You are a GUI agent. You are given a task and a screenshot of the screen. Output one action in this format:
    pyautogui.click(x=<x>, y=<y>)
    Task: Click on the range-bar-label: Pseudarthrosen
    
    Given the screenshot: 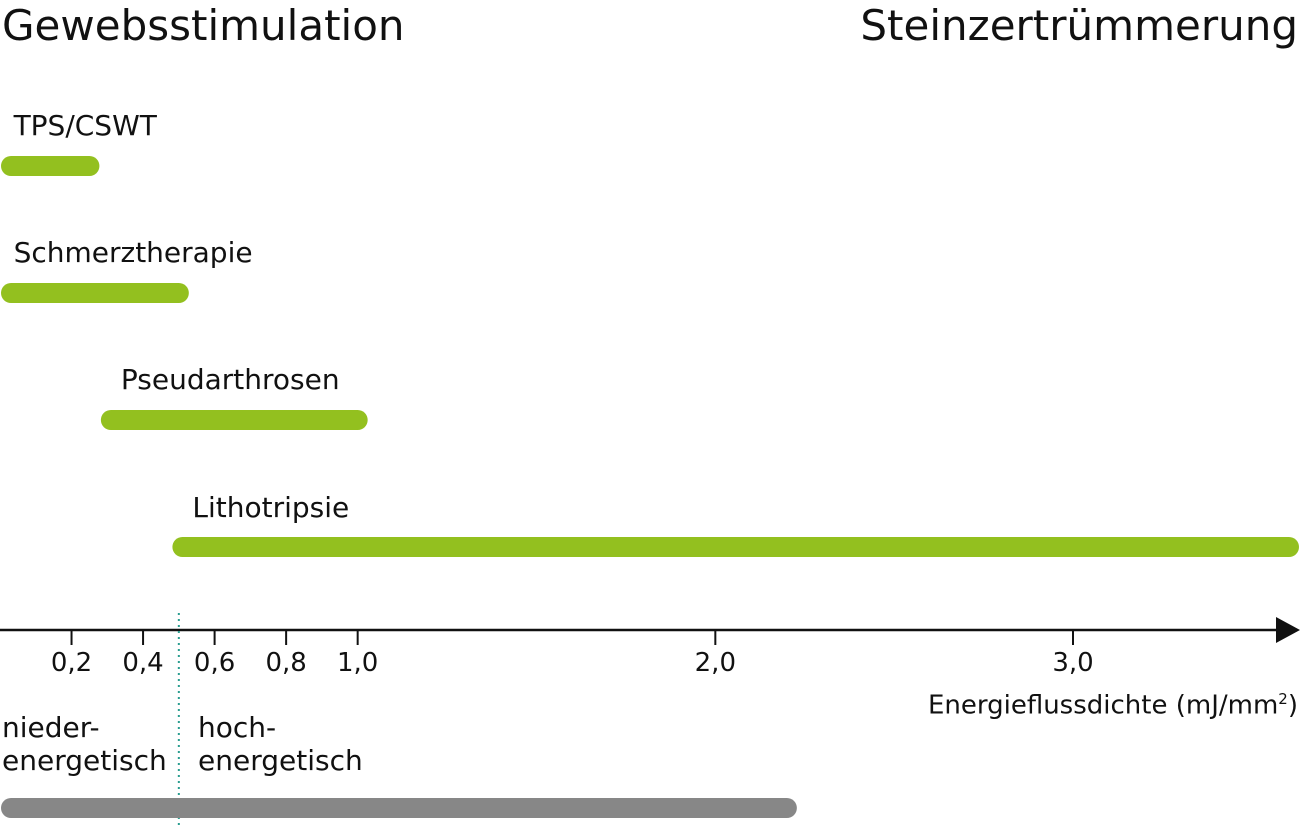 What is the action you would take?
    pyautogui.click(x=230, y=379)
    